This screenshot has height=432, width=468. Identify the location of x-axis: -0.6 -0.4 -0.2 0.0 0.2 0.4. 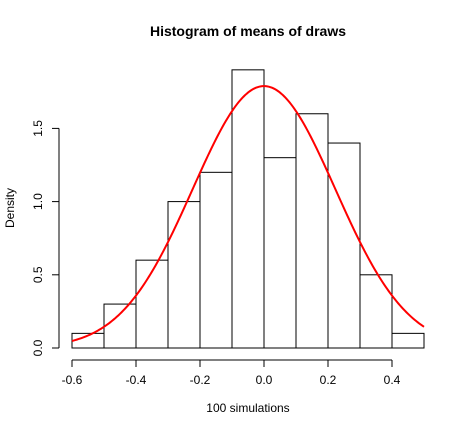
(231, 373).